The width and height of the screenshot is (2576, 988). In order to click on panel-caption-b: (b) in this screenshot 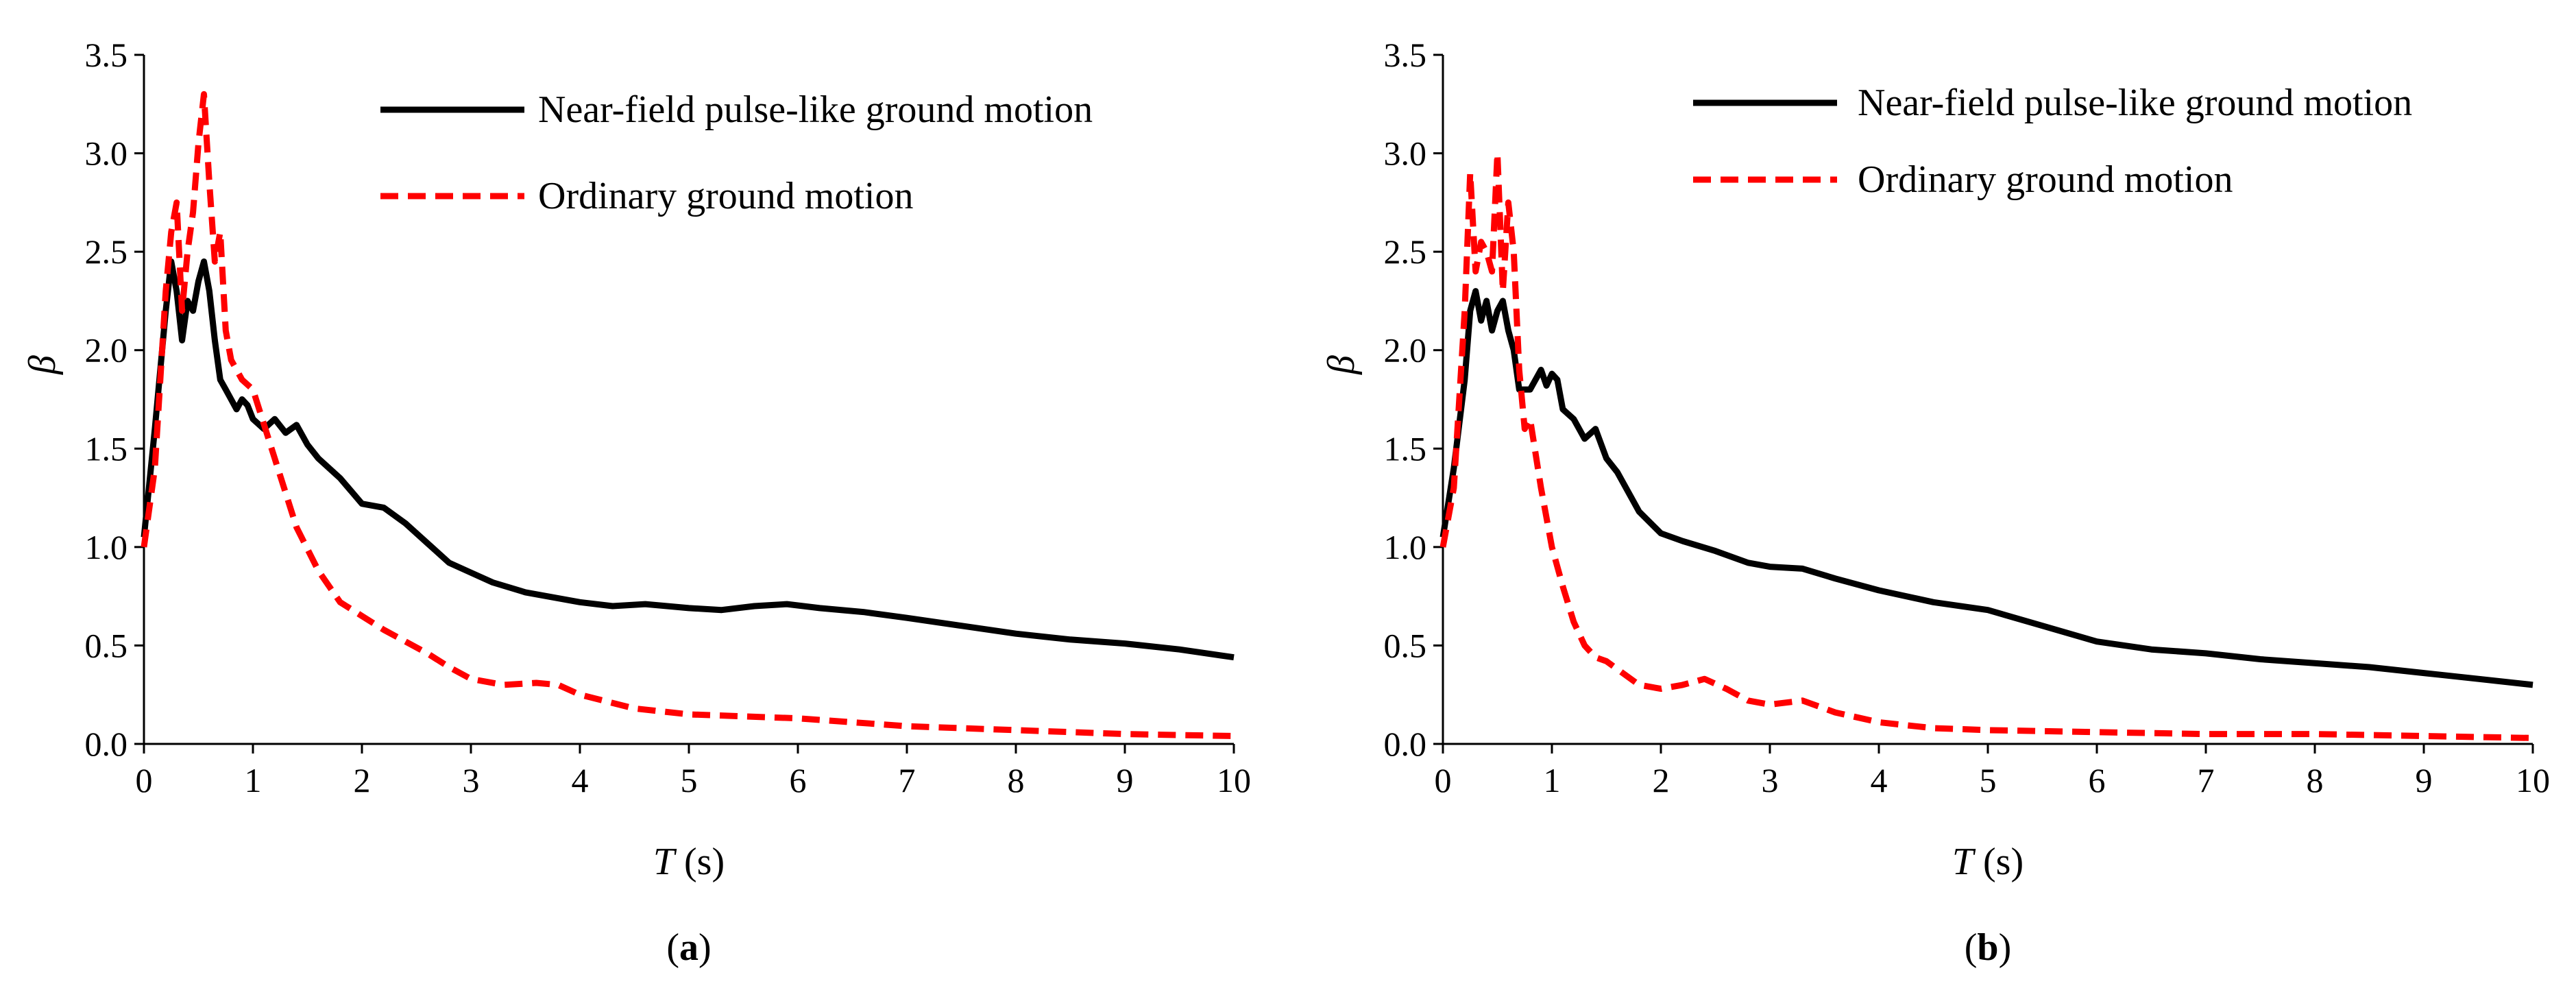, I will do `click(1988, 947)`.